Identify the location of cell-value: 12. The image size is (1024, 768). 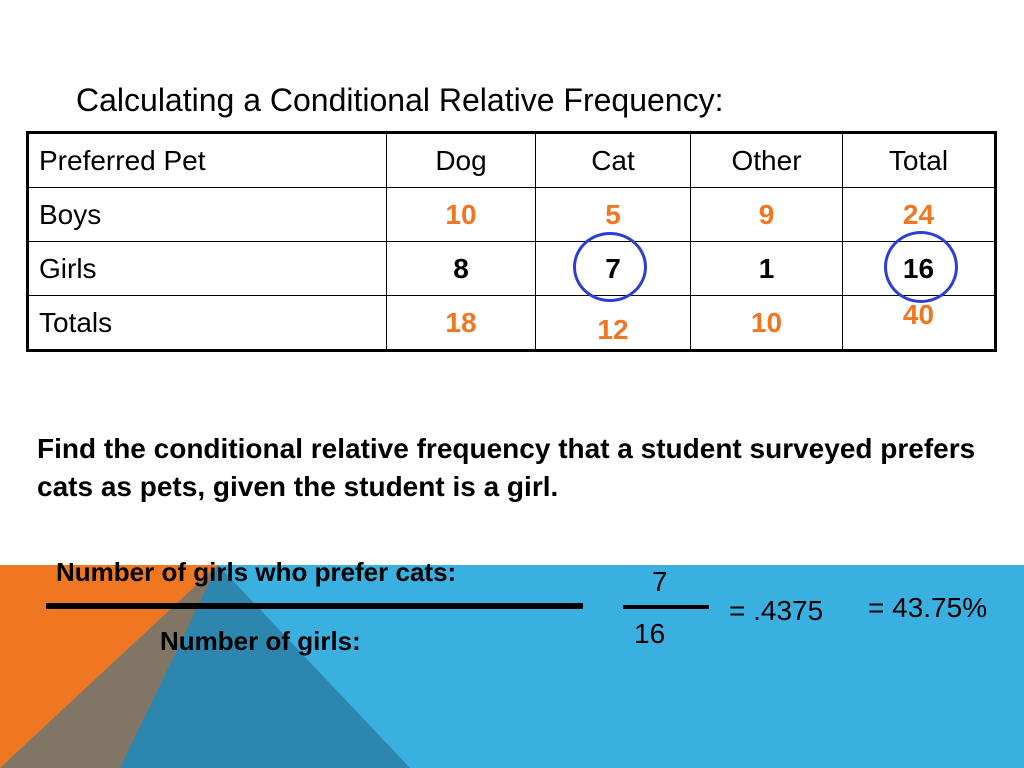
(613, 329).